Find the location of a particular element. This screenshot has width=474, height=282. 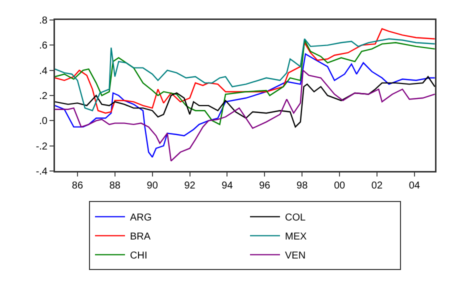

y-tick-label: .6 is located at coordinates (43, 46).